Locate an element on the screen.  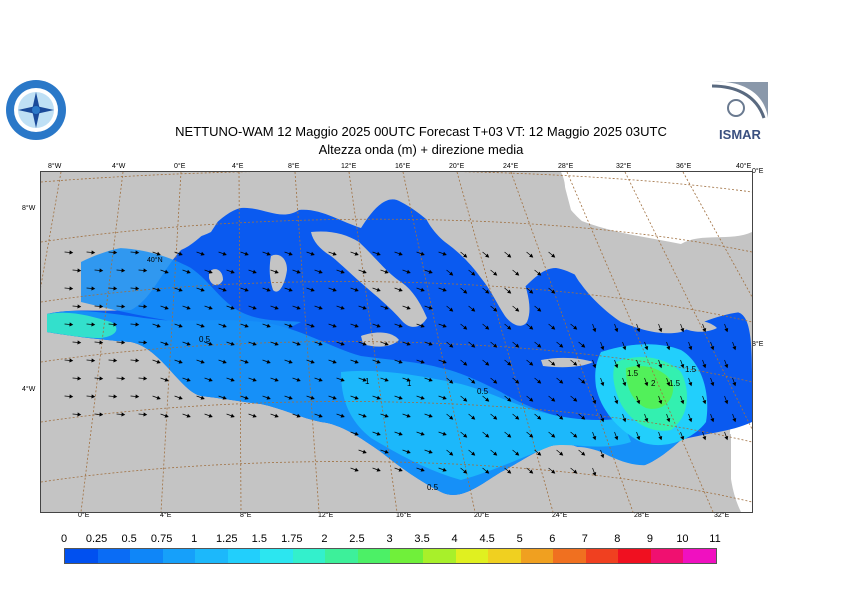
legend-value: 9 is located at coordinates (649, 539).